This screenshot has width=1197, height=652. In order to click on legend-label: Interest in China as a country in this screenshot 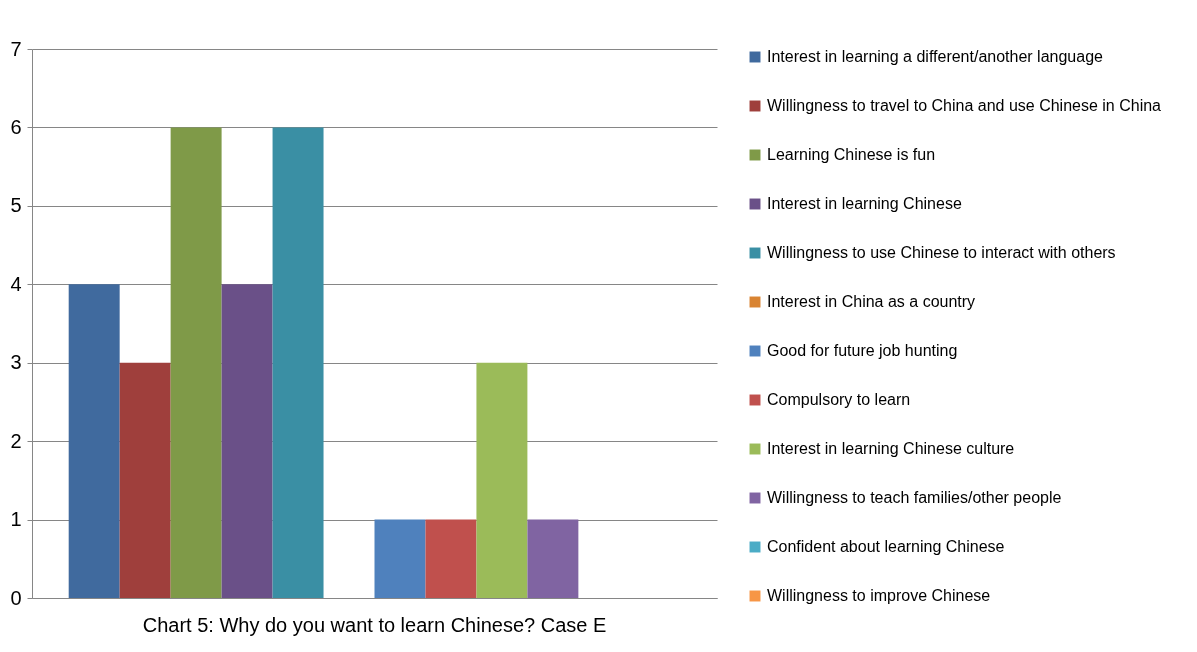, I will do `click(871, 301)`.